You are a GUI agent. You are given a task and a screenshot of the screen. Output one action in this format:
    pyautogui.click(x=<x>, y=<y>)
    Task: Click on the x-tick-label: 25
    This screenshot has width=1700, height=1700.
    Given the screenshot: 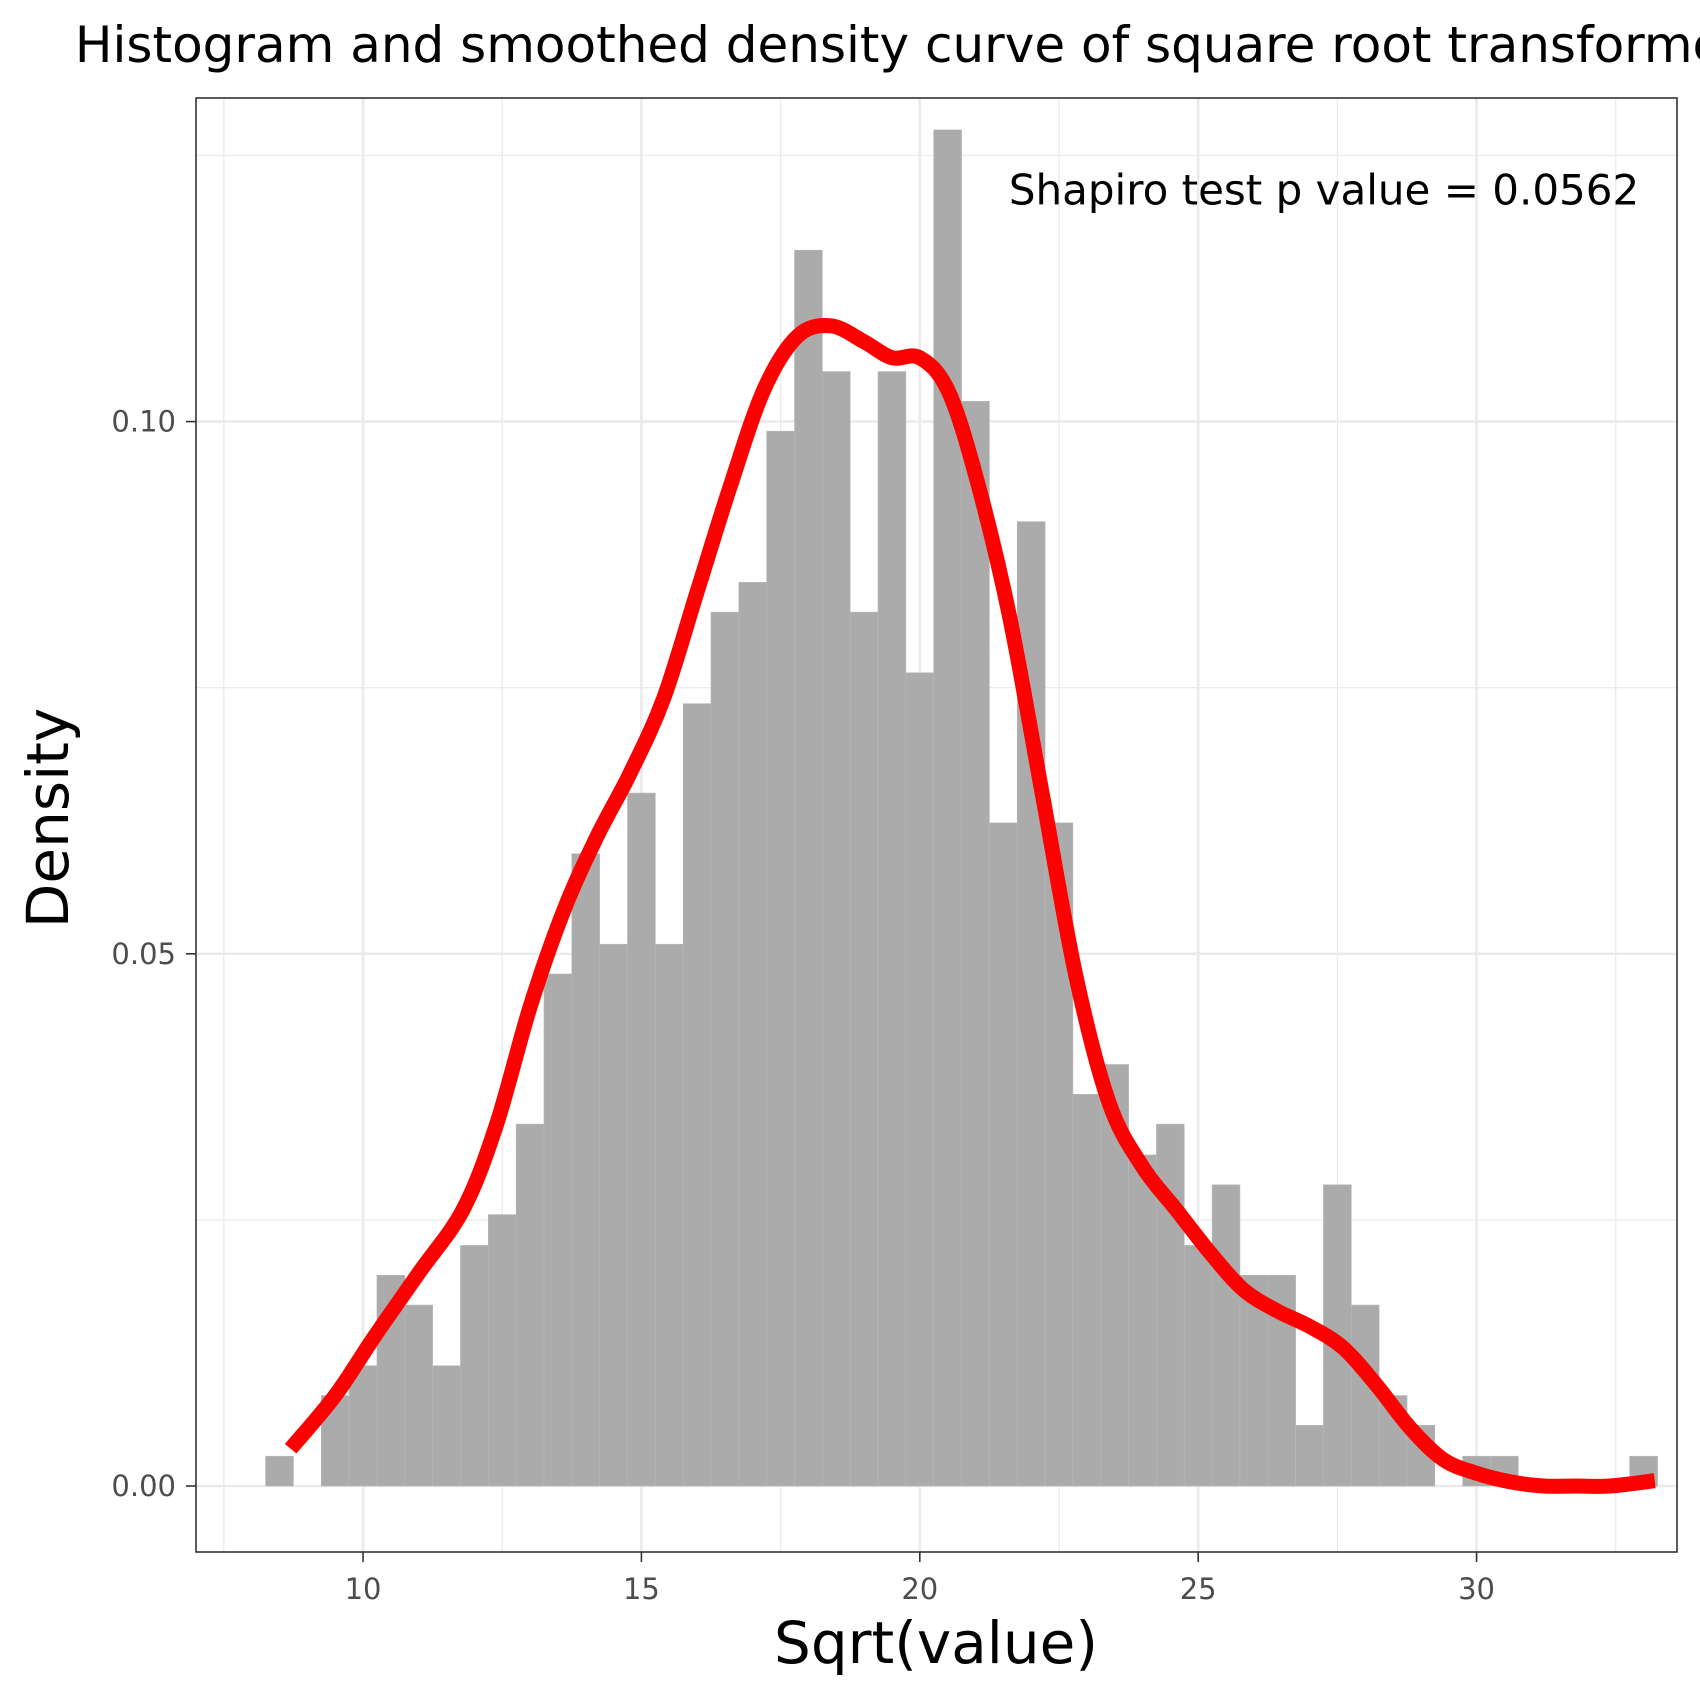 What is the action you would take?
    pyautogui.click(x=1198, y=1589)
    